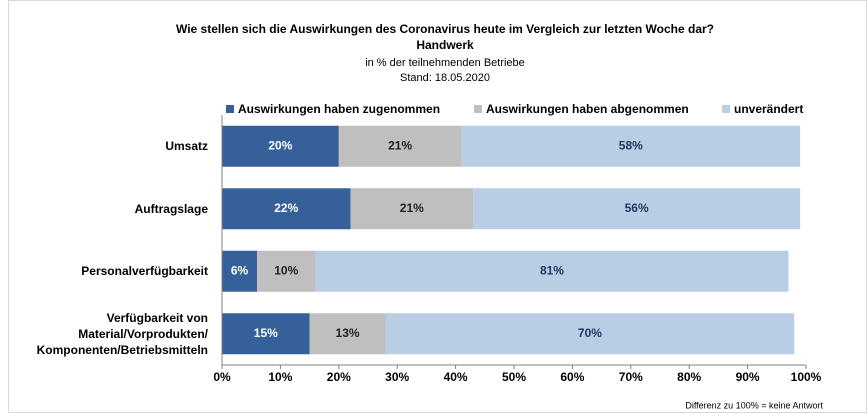  I want to click on value-label: 70%, so click(590, 333).